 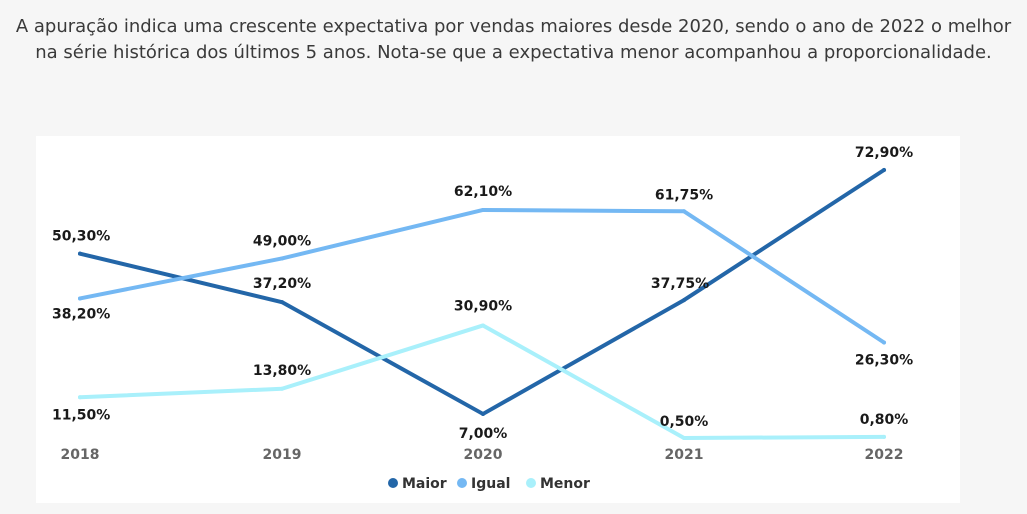 I want to click on legend-label-menor: Menor, so click(x=565, y=484).